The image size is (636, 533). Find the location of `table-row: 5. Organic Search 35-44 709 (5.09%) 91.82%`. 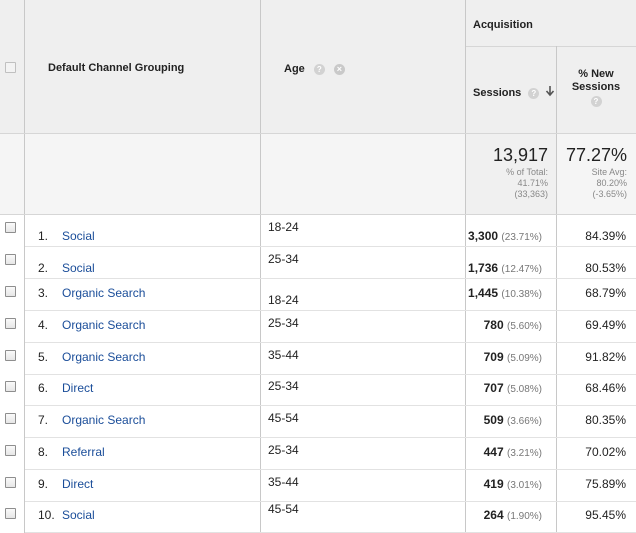

table-row: 5. Organic Search 35-44 709 (5.09%) 91.82% is located at coordinates (318, 358).